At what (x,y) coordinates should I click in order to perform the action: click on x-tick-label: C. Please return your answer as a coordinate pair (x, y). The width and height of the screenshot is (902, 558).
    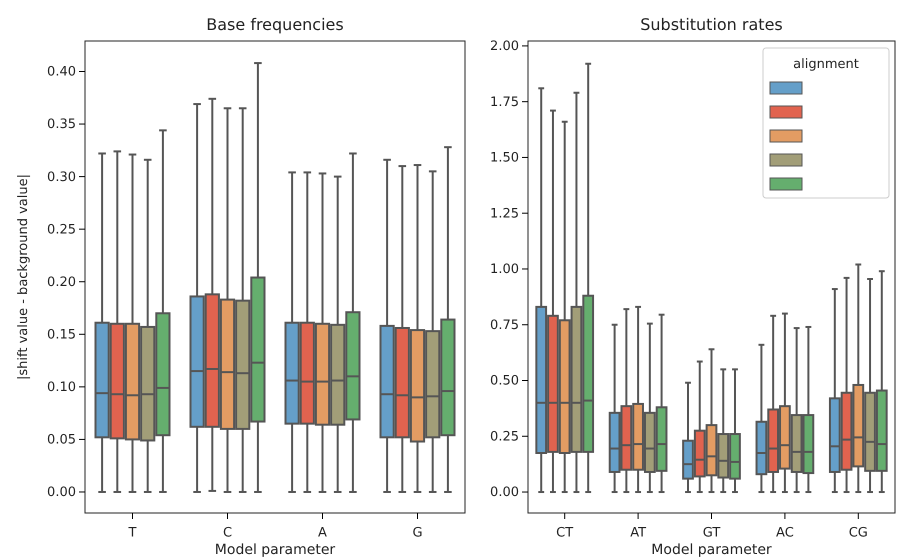
    Looking at the image, I should click on (227, 532).